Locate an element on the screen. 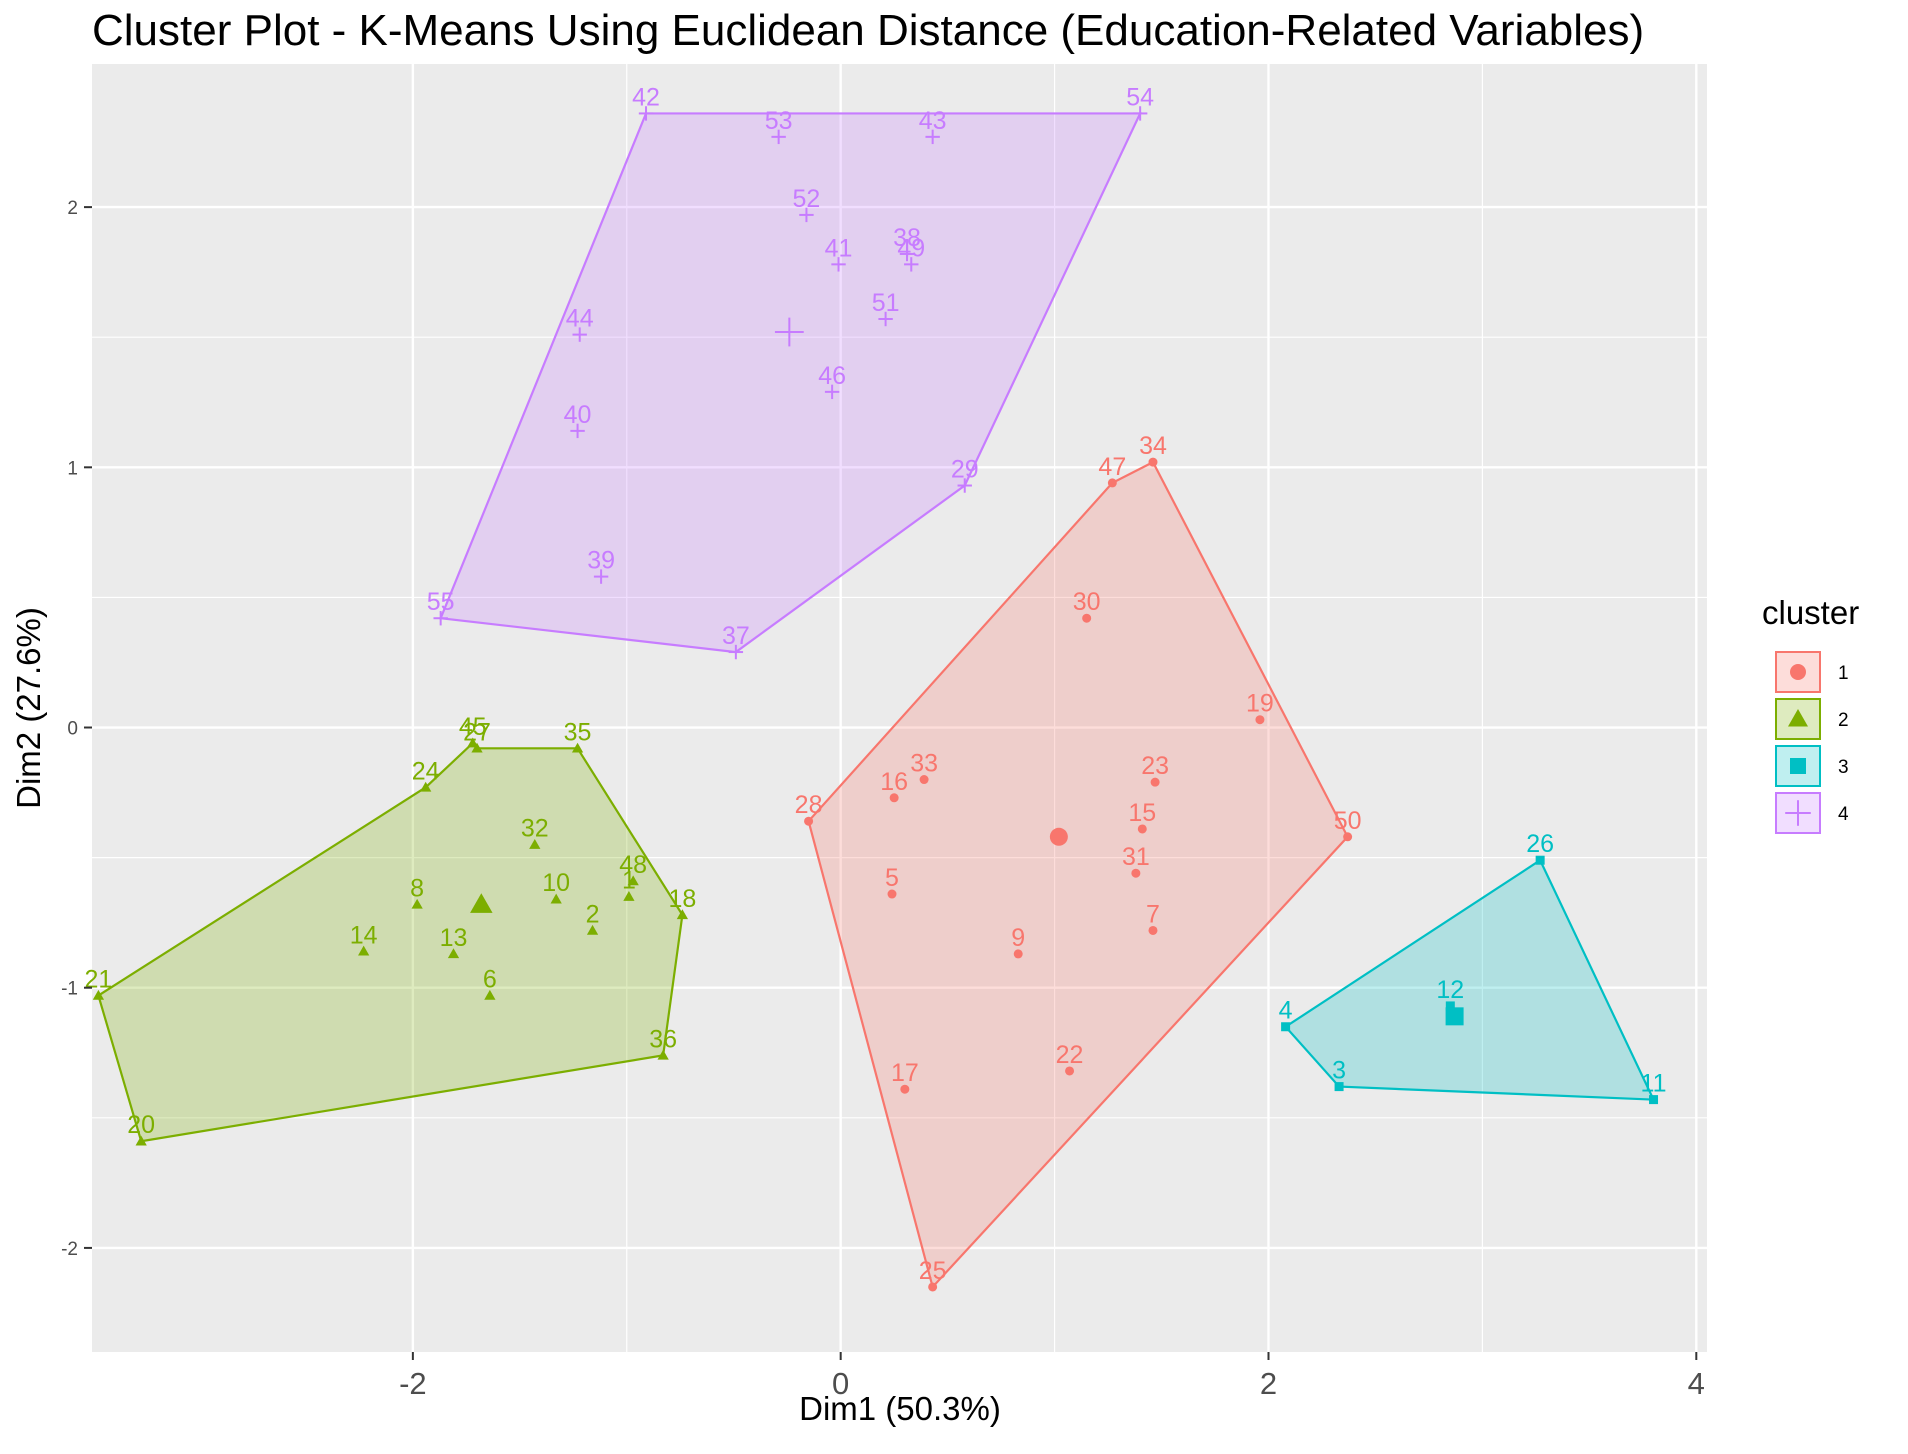 This screenshot has height=1454, width=1908. point-label-34: 34 is located at coordinates (1153, 446).